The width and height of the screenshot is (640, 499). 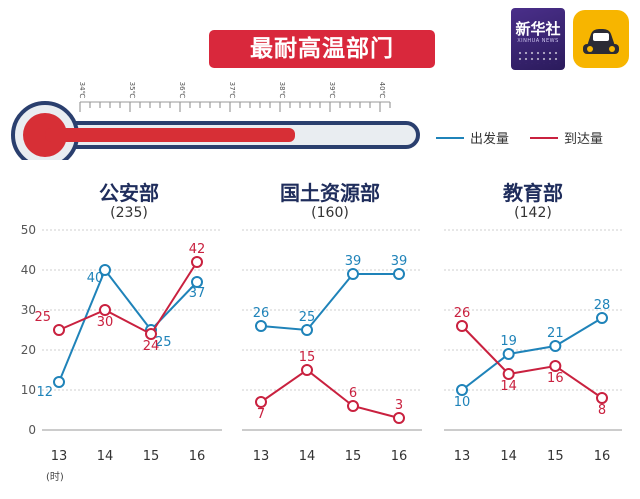 I want to click on chart-panel-2: 13 14 15 16 26 25 39 39 7 15 6 3, so click(x=332, y=346).